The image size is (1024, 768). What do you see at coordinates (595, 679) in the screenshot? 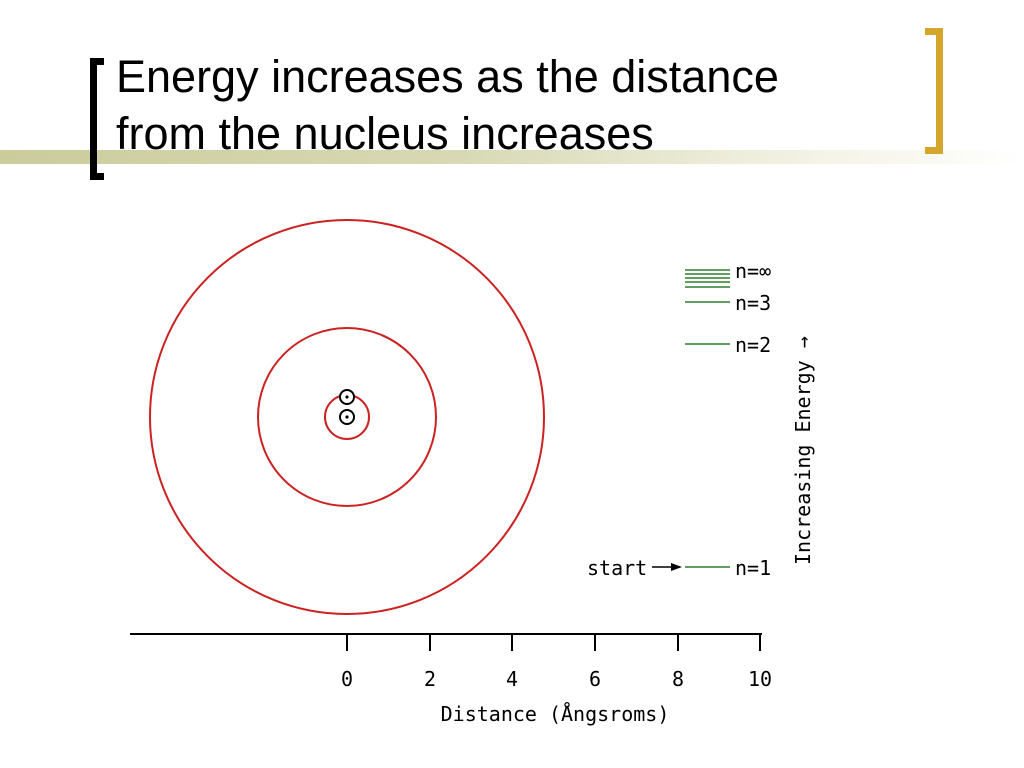
I see `tick-label: 6` at bounding box center [595, 679].